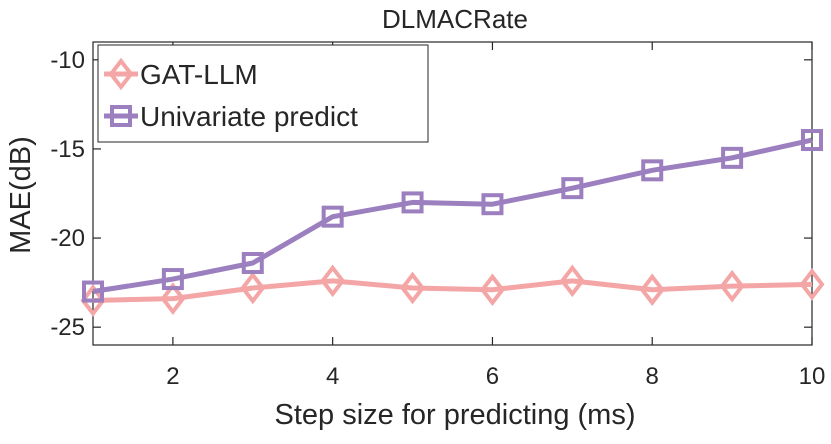 The height and width of the screenshot is (444, 831). Describe the element at coordinates (199, 74) in the screenshot. I see `legend-label: GAT-LLM` at that location.